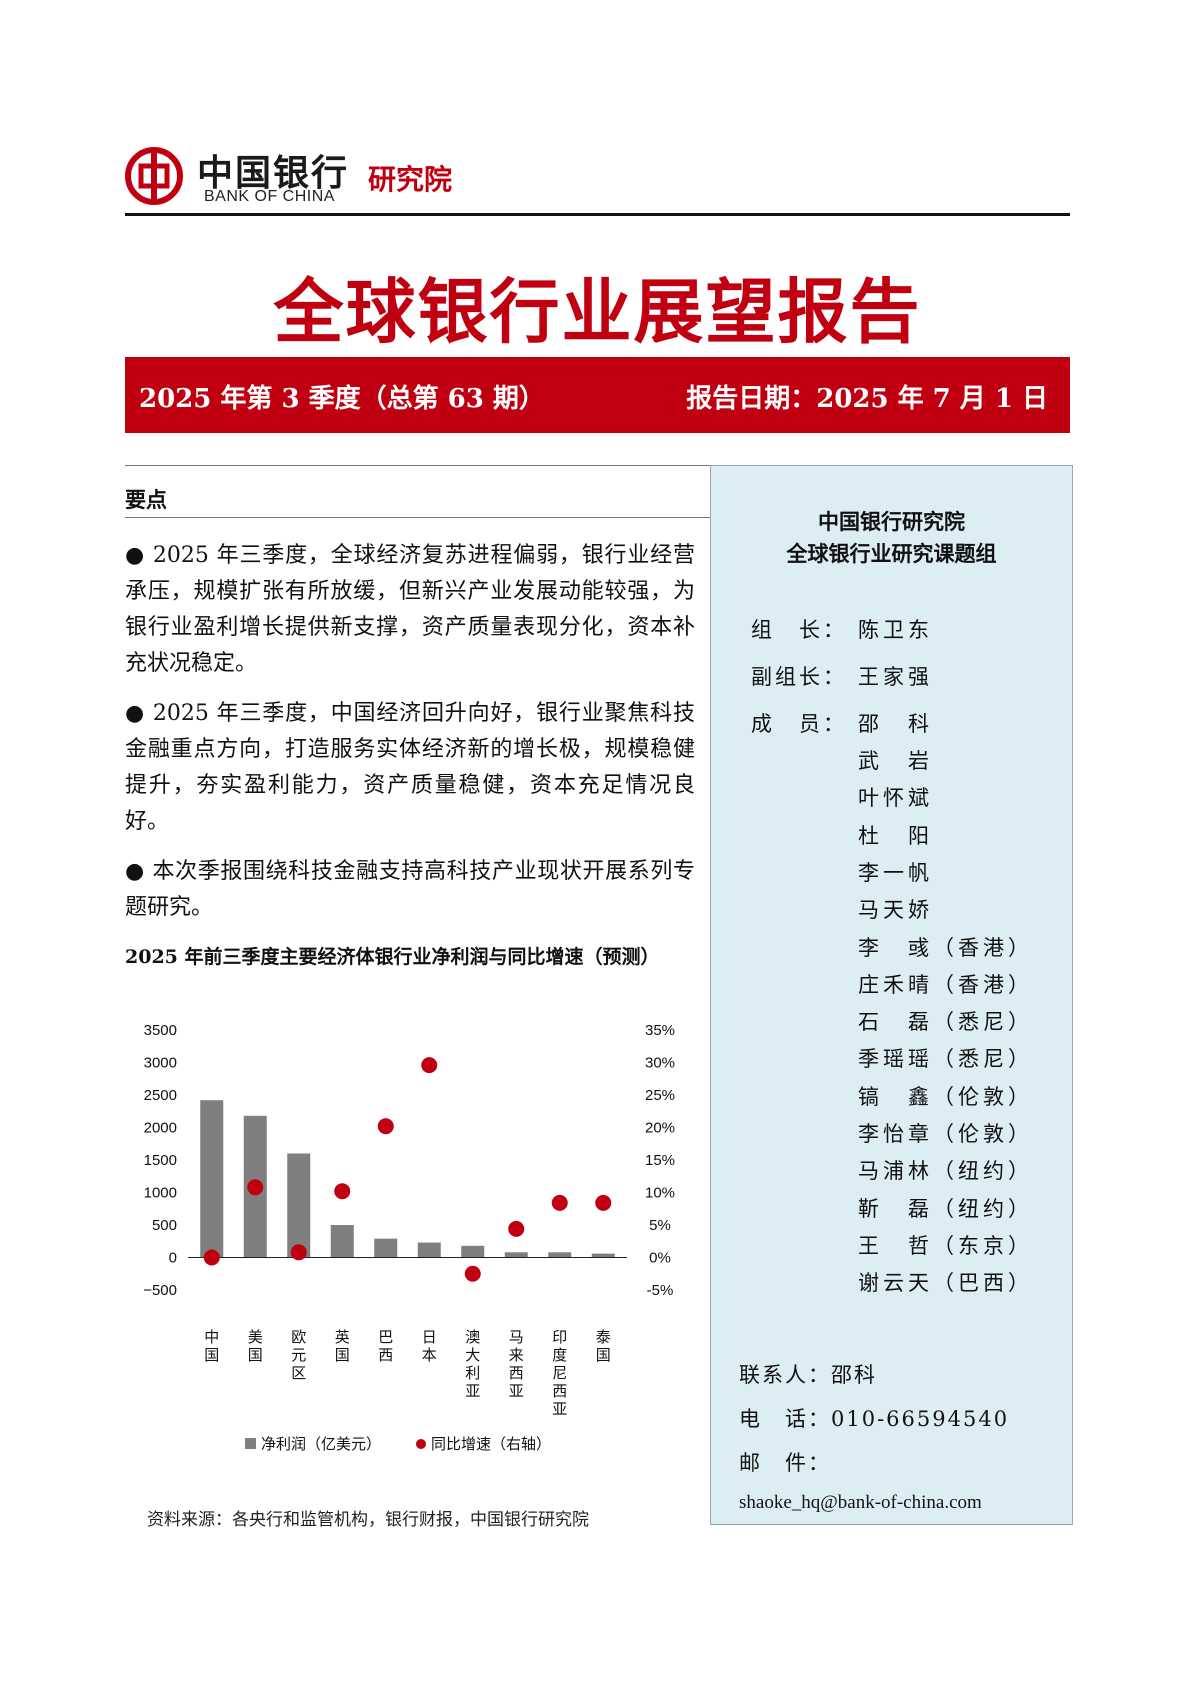 Image resolution: width=1190 pixels, height=1683 pixels. Describe the element at coordinates (945, 1208) in the screenshot. I see `team-member: 靳 磊（纽约）` at that location.